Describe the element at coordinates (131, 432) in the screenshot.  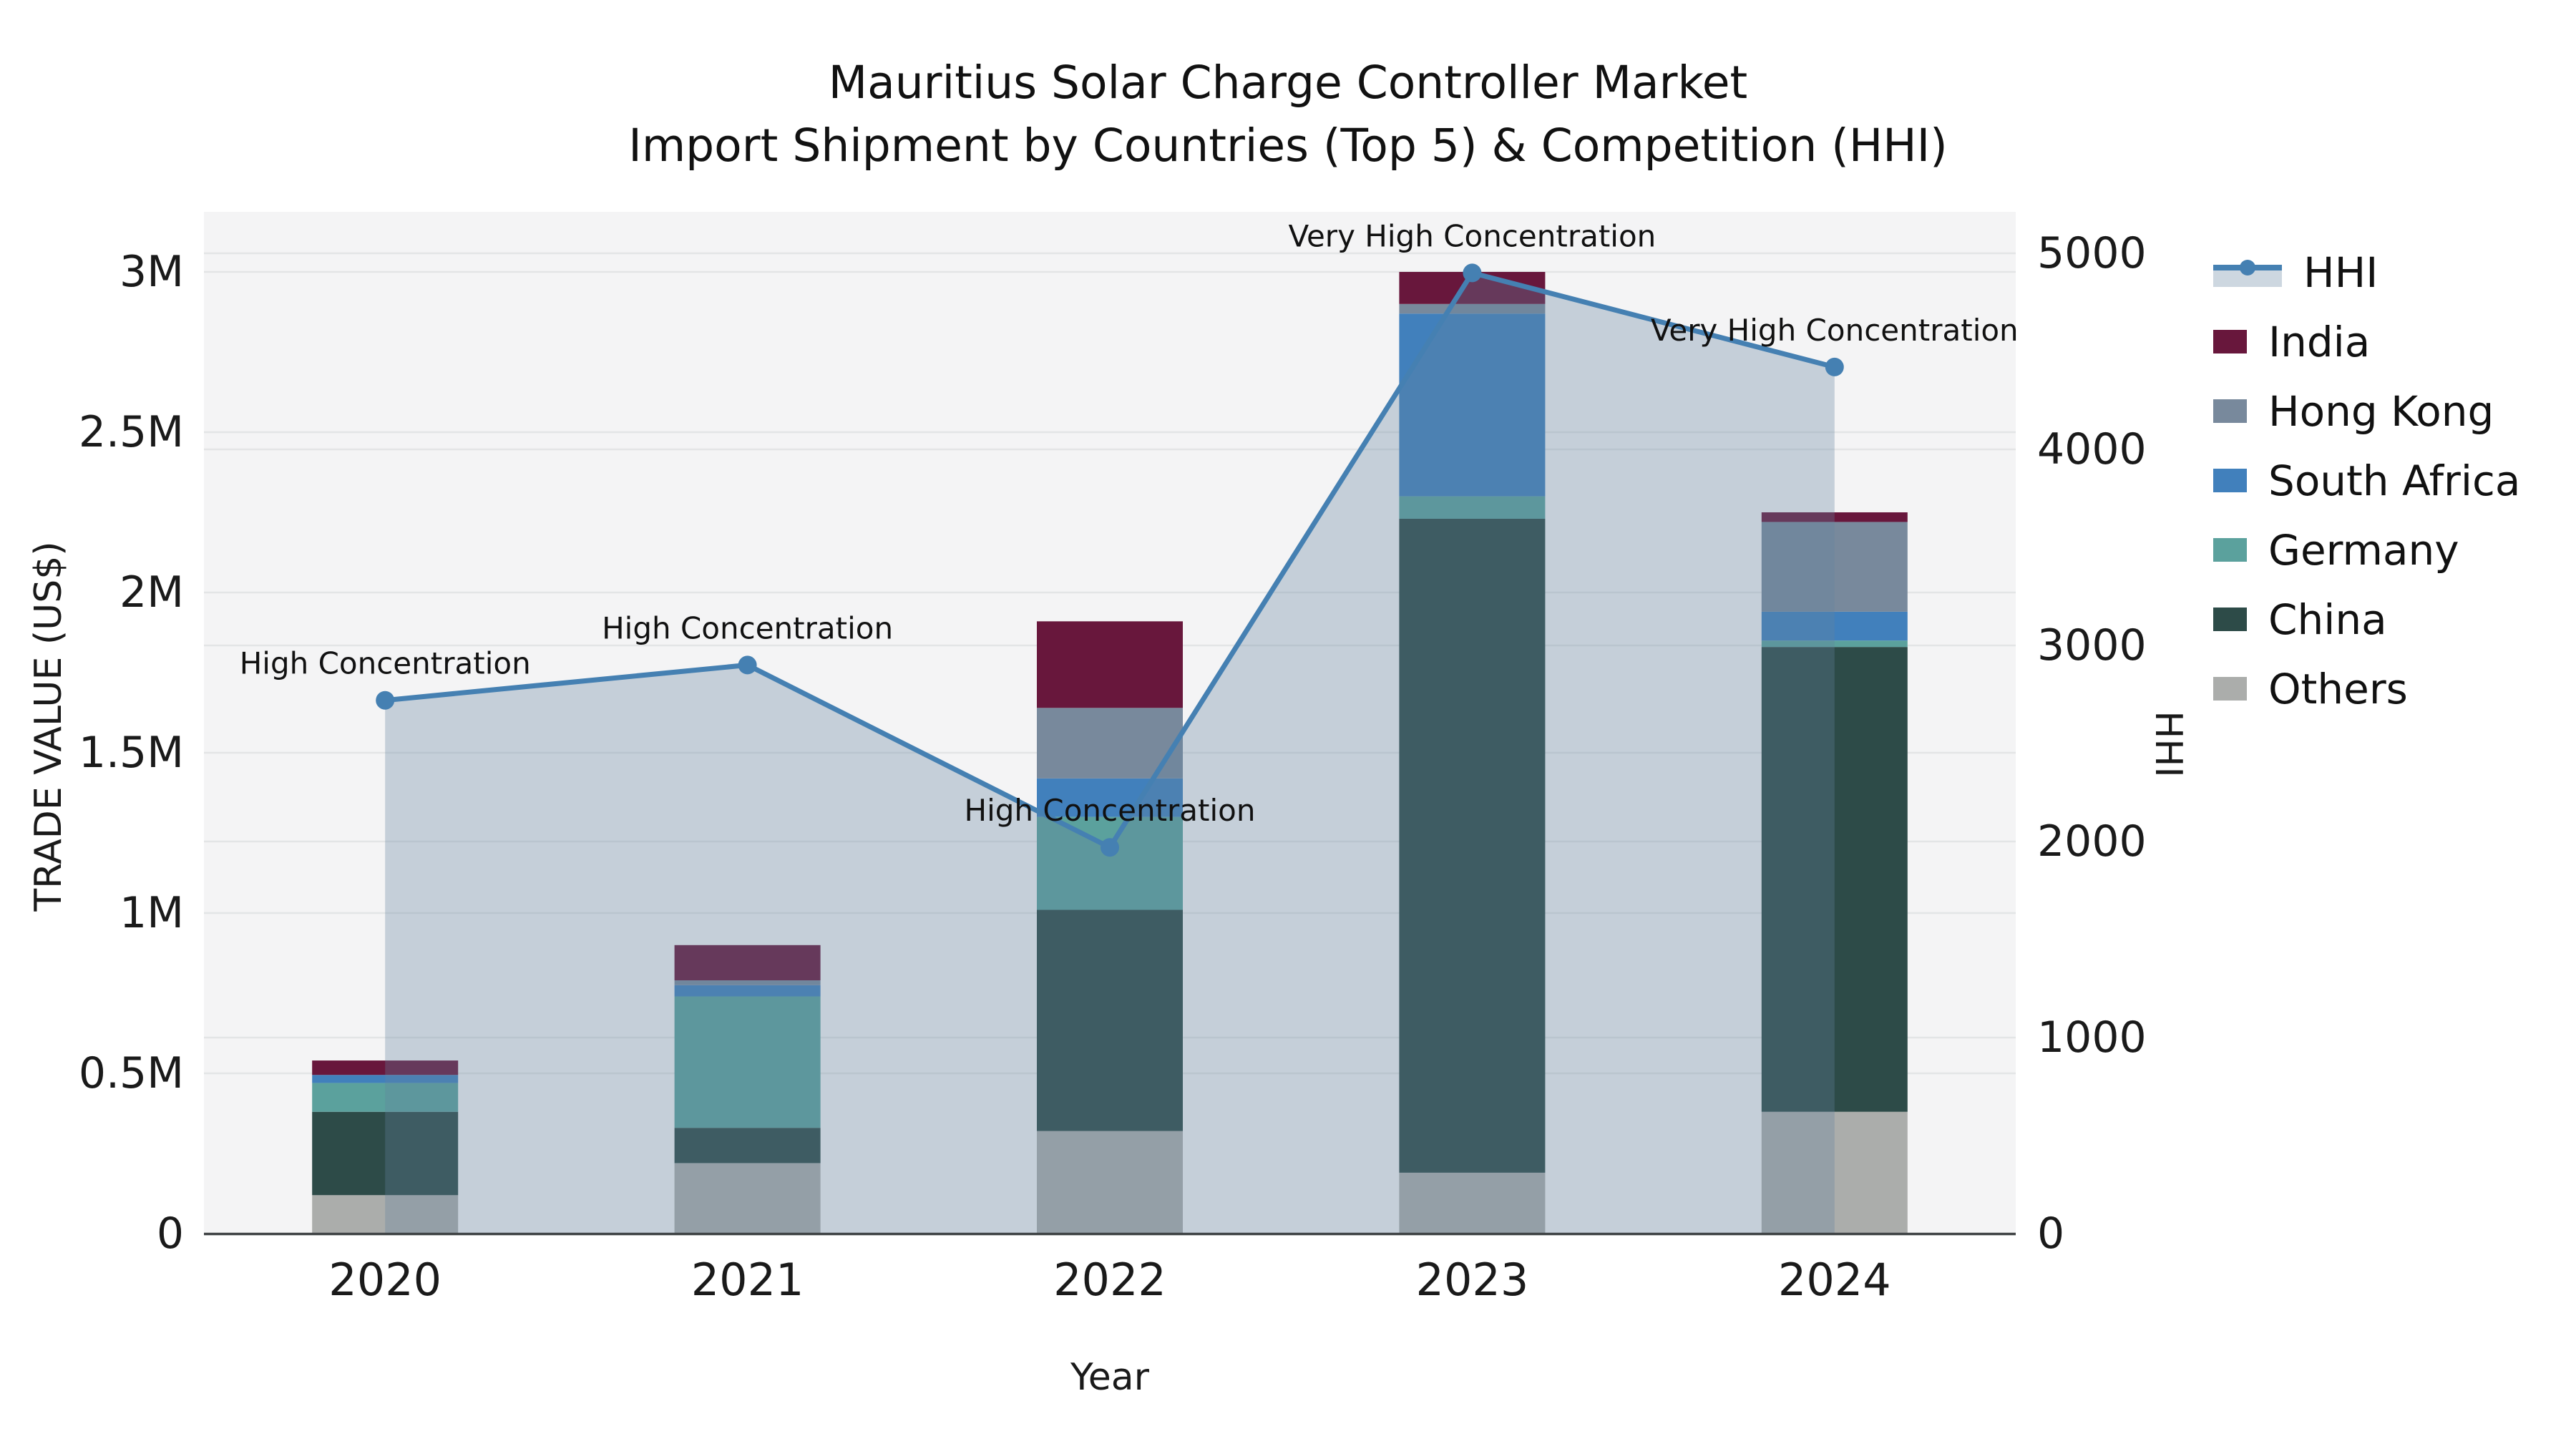
I see `y-left-tick-2.5M: 2.5M` at that location.